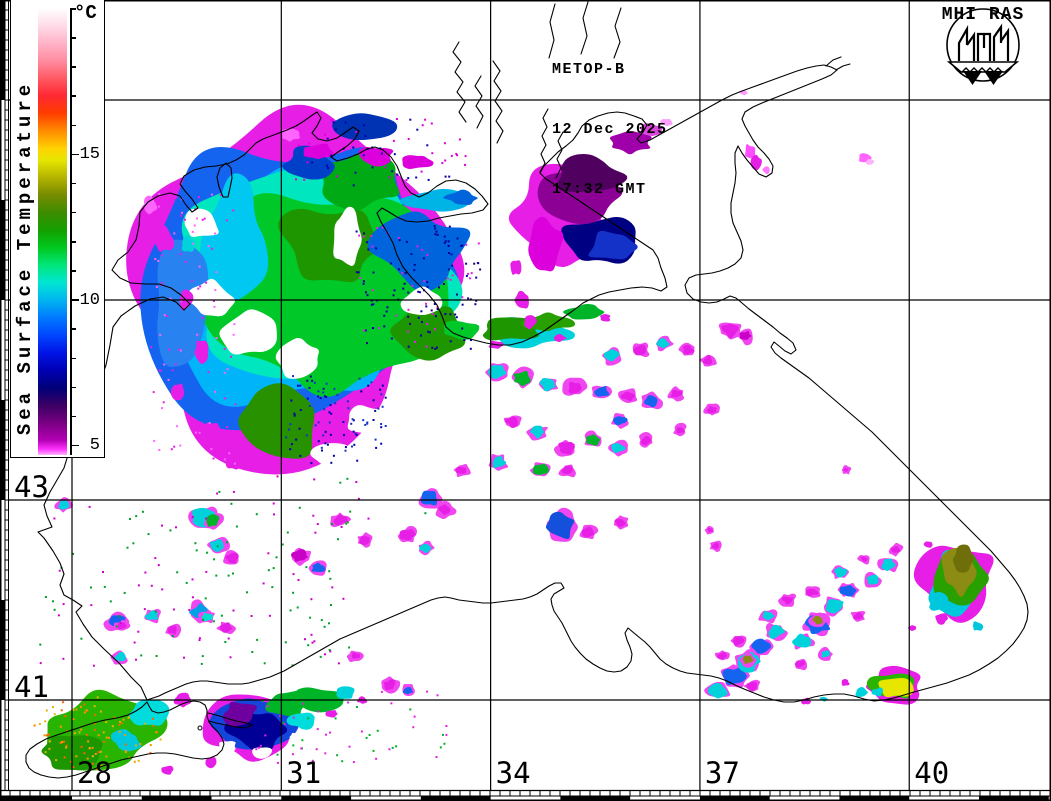 The image size is (1051, 801). What do you see at coordinates (983, 15) in the screenshot?
I see `logo-label: MHI RAS` at bounding box center [983, 15].